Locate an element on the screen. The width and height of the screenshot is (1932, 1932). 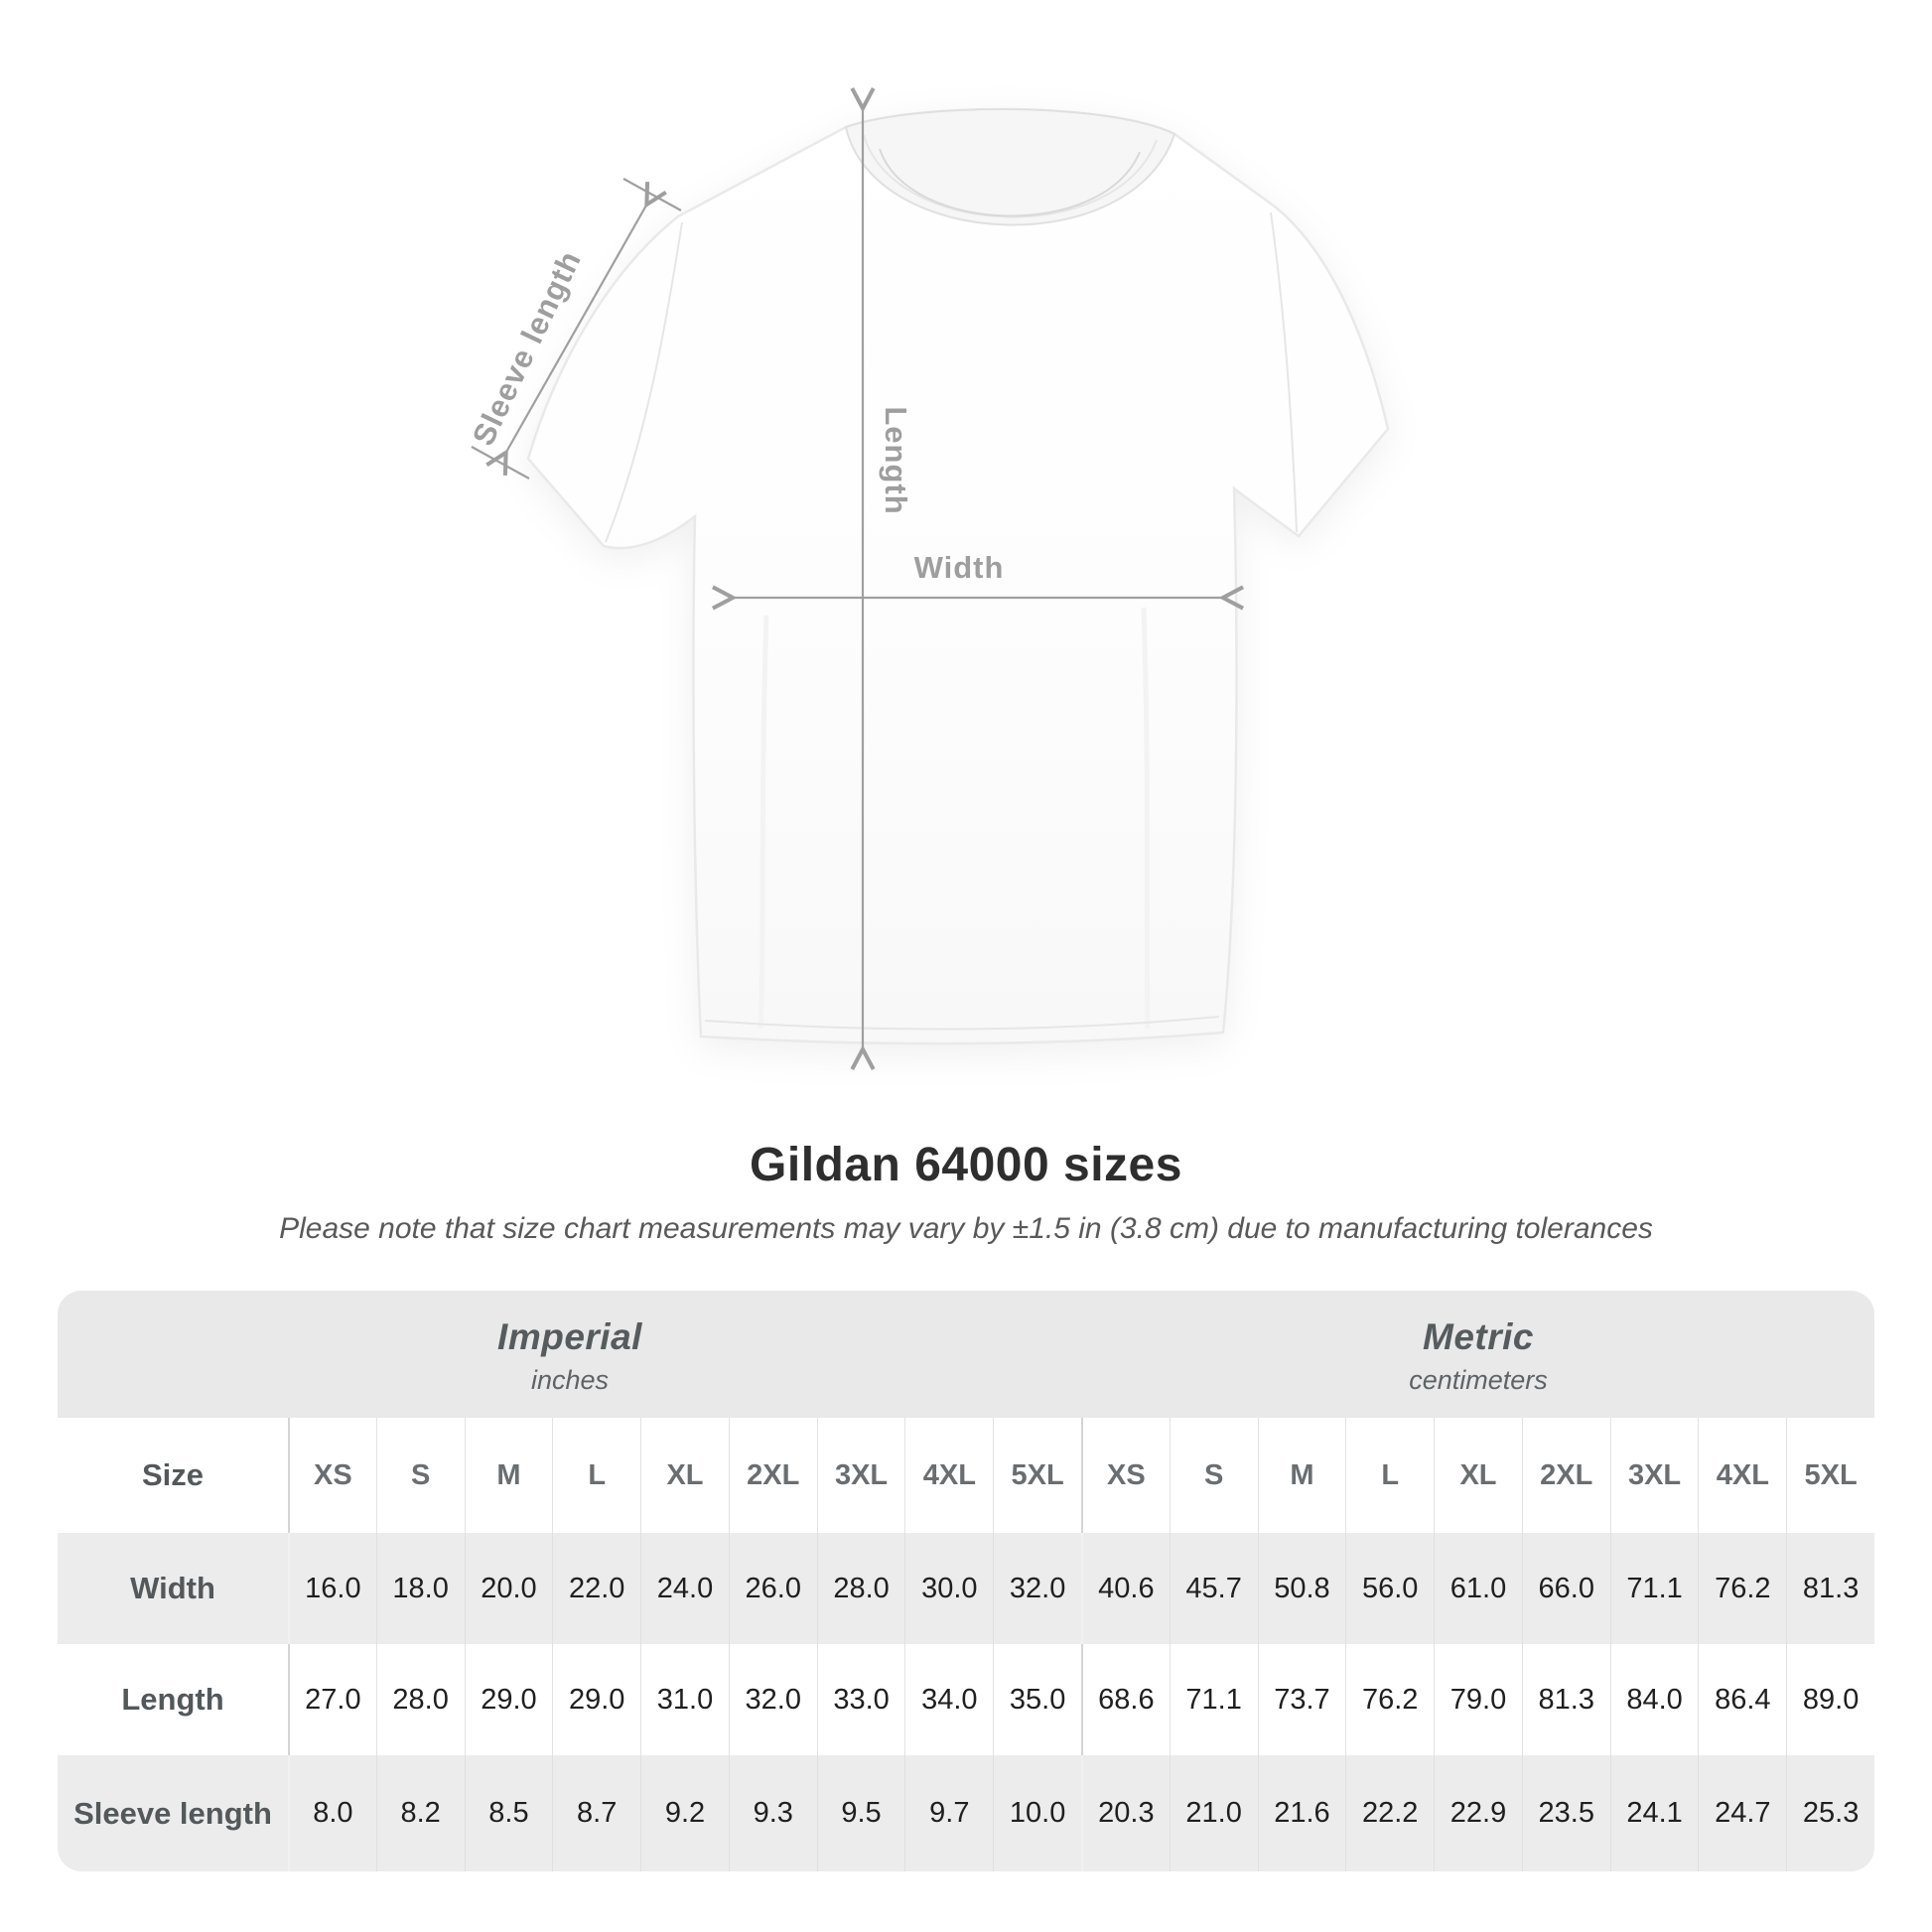
metric-units-label: centimeters is located at coordinates (1478, 1380).